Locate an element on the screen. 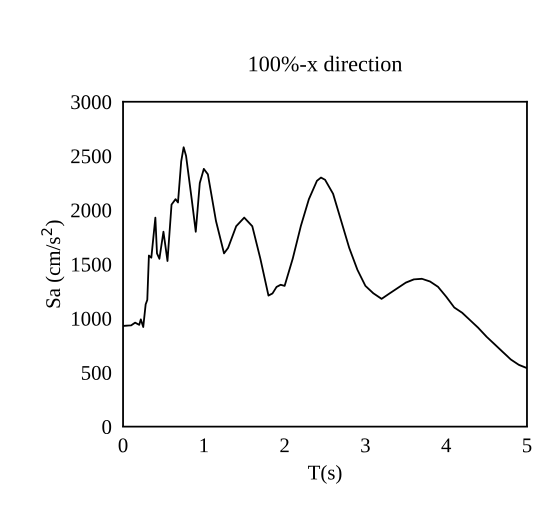 Image resolution: width=535 pixels, height=514 pixels. y-tick-label: 500 is located at coordinates (97, 373).